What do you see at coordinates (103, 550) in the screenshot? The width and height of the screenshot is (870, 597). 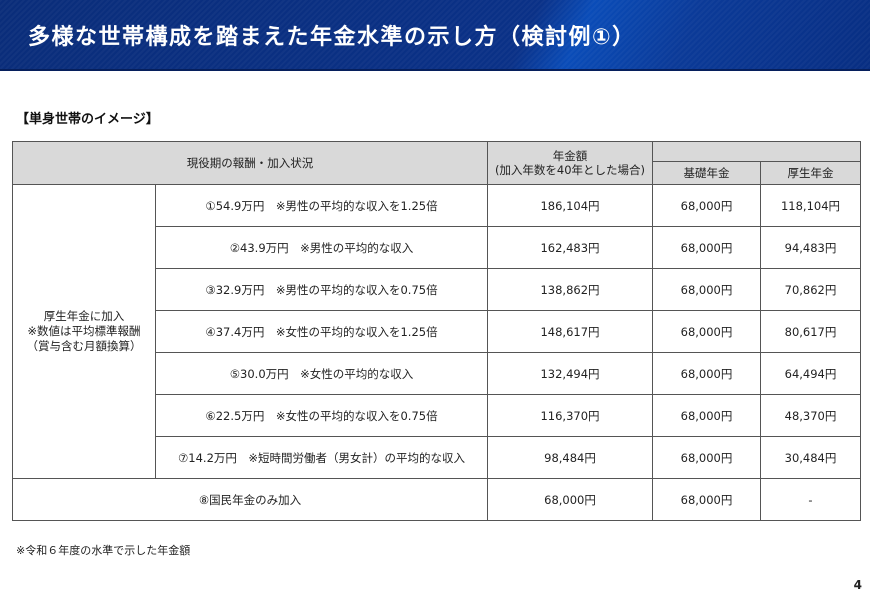 I see `footnote: ※令和６年度の水準で示した年金額` at bounding box center [103, 550].